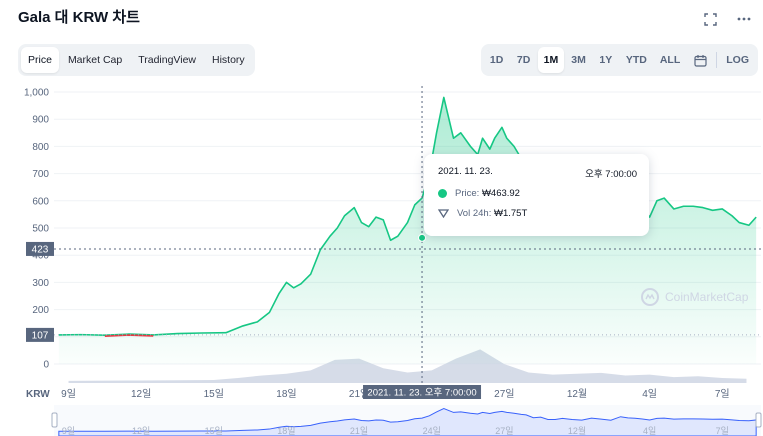  Describe the element at coordinates (479, 193) in the screenshot. I see `tooltip-price-row: Price: ₩463.92` at that location.